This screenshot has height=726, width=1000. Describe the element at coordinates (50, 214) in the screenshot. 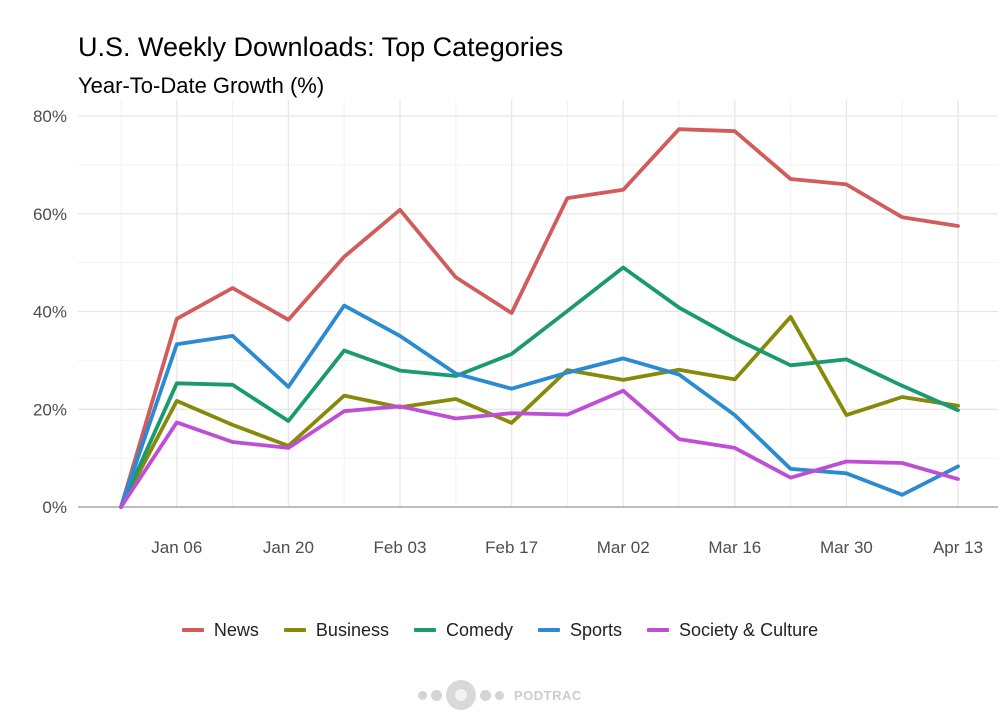

I see `y-tick-label: 60%` at that location.